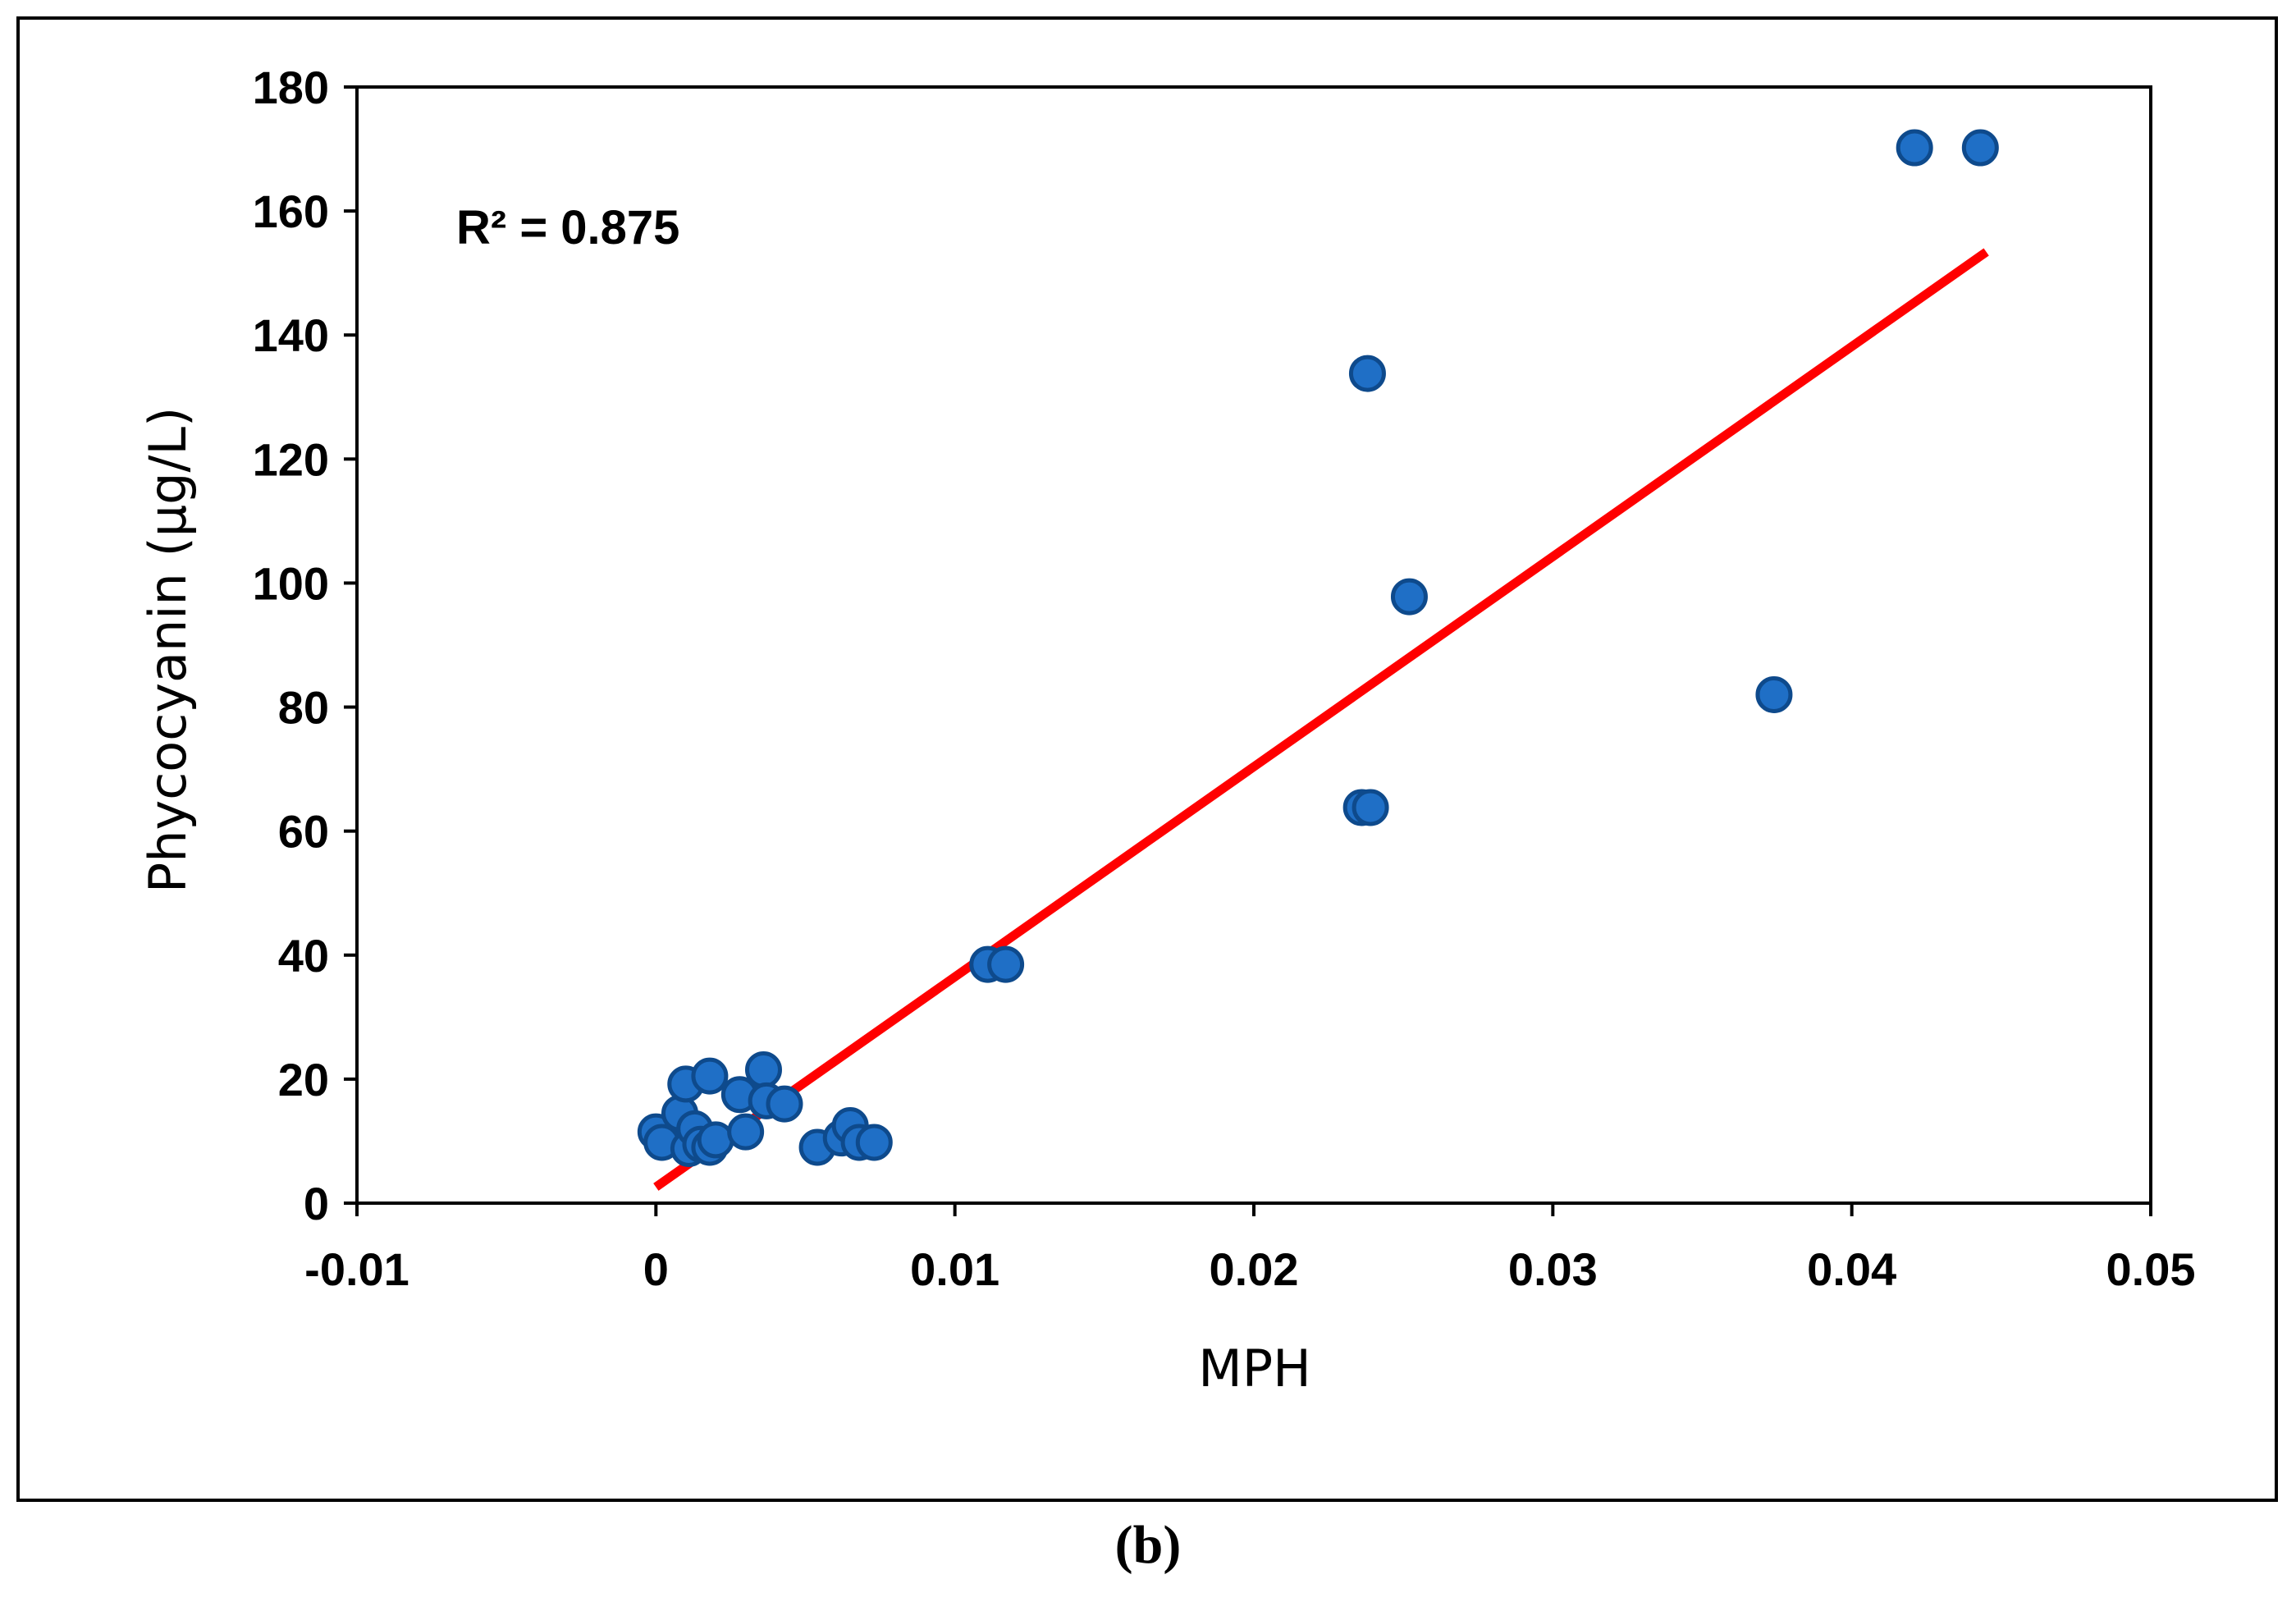 The image size is (2296, 1602). What do you see at coordinates (303, 1079) in the screenshot?
I see `y-tick-label: 20` at bounding box center [303, 1079].